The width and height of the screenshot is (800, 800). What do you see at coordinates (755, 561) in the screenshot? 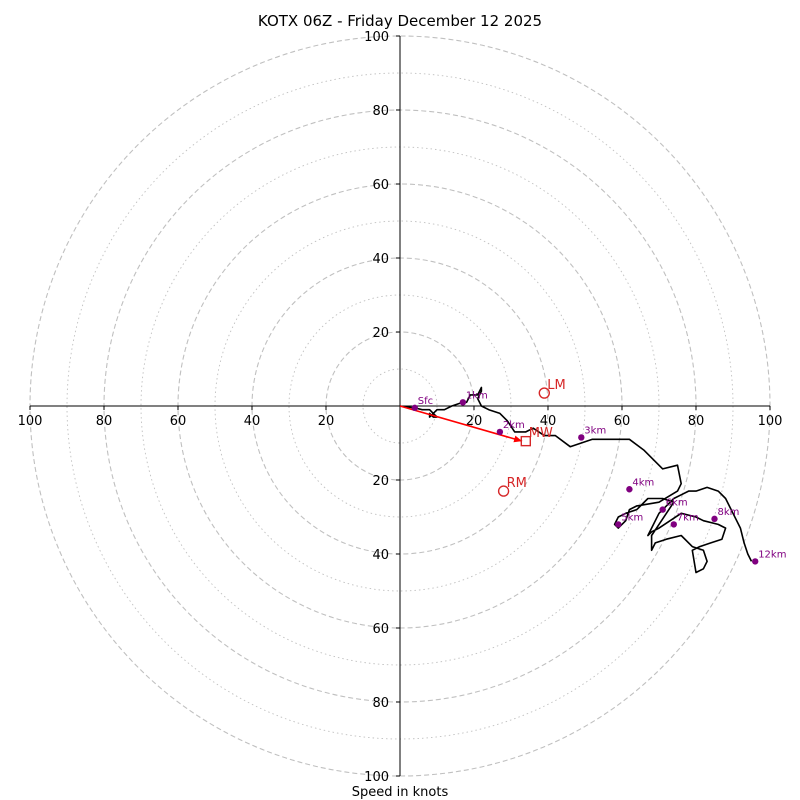
I see `height-marker-12km` at bounding box center [755, 561].